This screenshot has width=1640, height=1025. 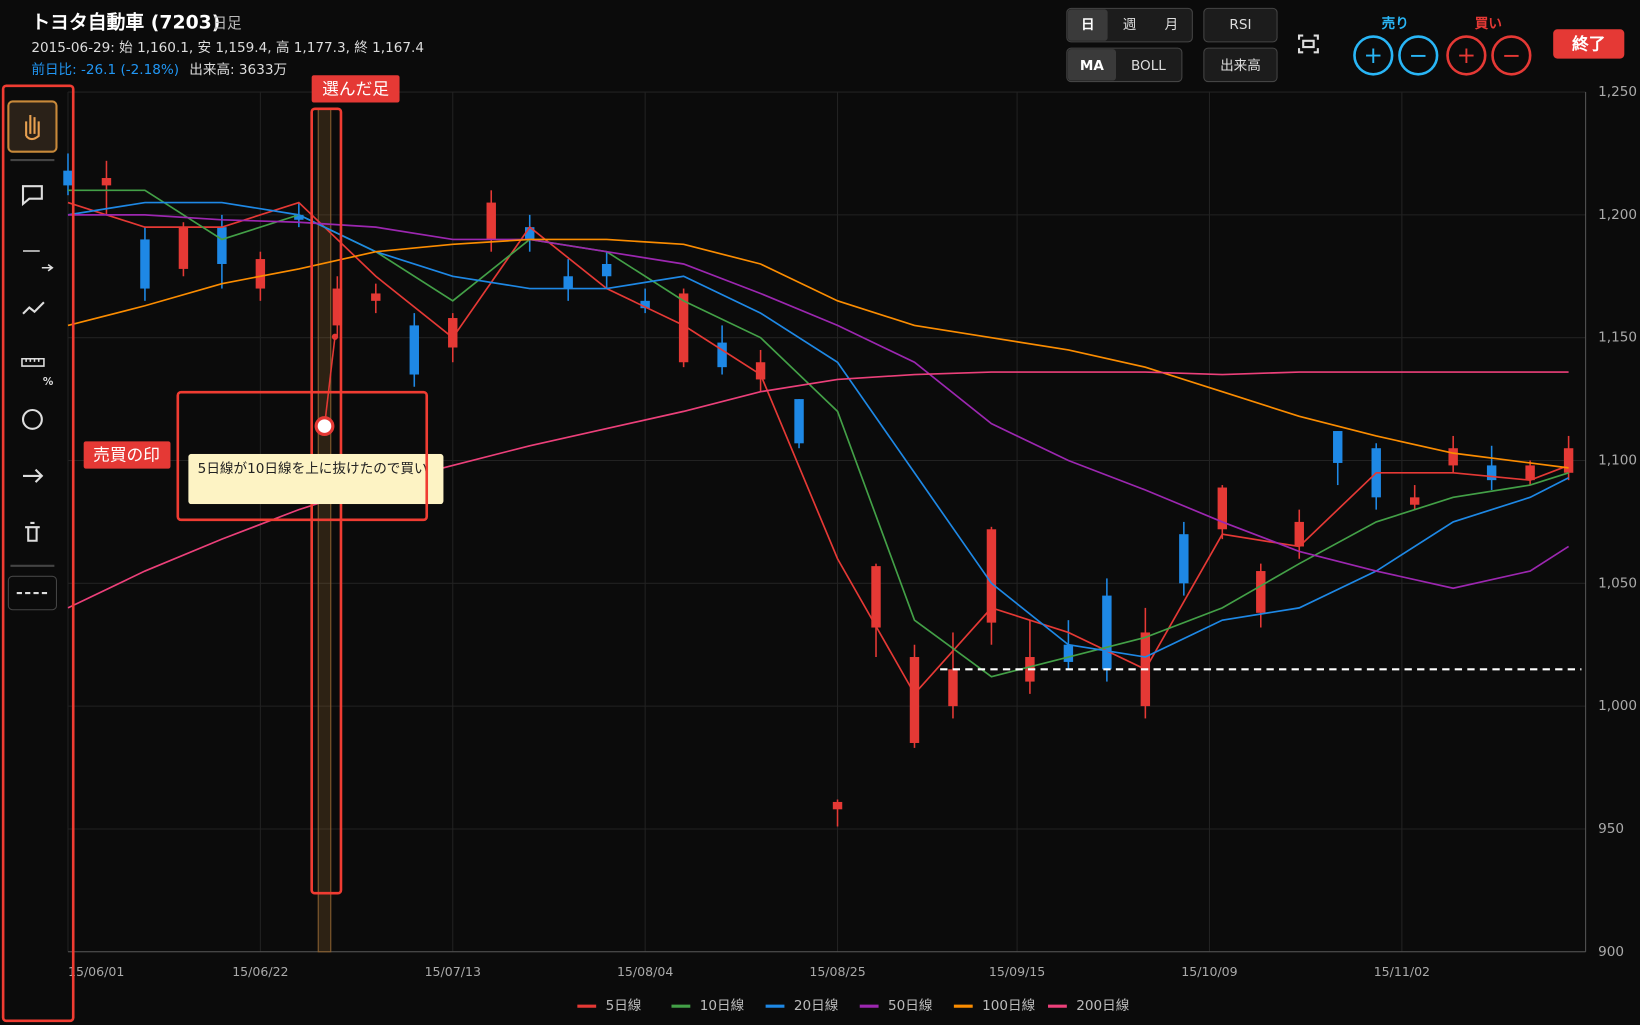 I want to click on vol-button: 出来高, so click(x=1240, y=65).